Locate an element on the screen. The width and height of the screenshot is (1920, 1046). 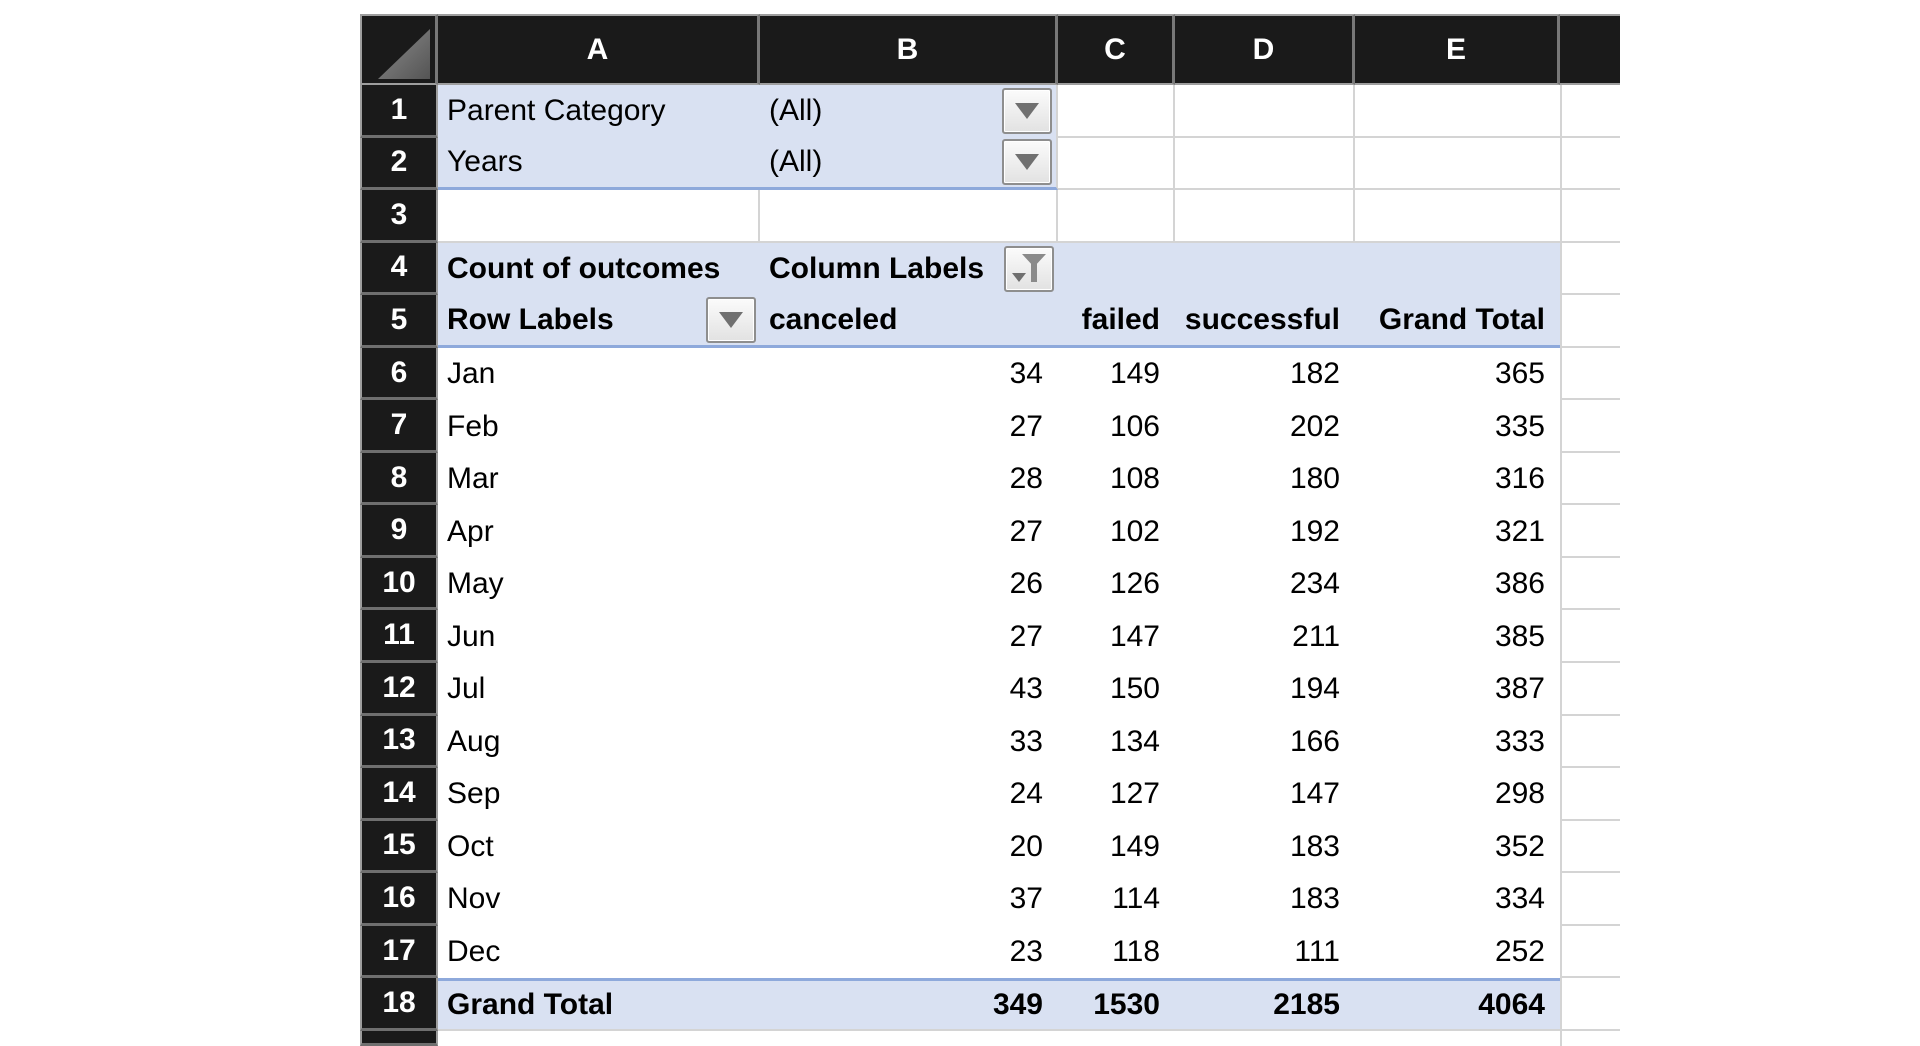
column-labels-filter-button is located at coordinates (1029, 268).